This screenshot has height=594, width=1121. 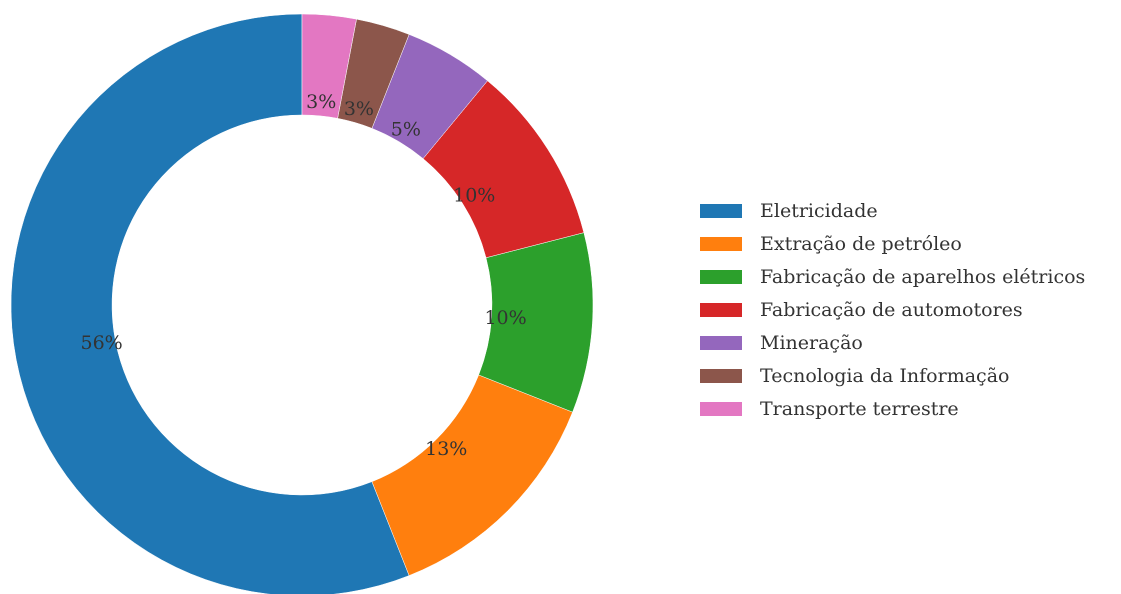 What do you see at coordinates (885, 375) in the screenshot?
I see `legend-label: Tecnologia da Informação` at bounding box center [885, 375].